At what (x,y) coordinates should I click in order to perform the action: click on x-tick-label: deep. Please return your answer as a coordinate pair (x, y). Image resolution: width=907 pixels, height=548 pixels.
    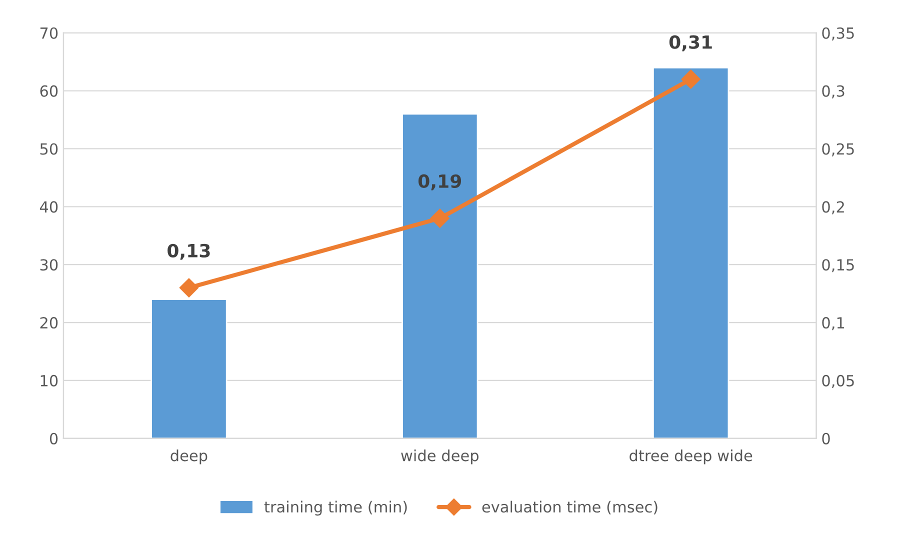
    Looking at the image, I should click on (189, 457).